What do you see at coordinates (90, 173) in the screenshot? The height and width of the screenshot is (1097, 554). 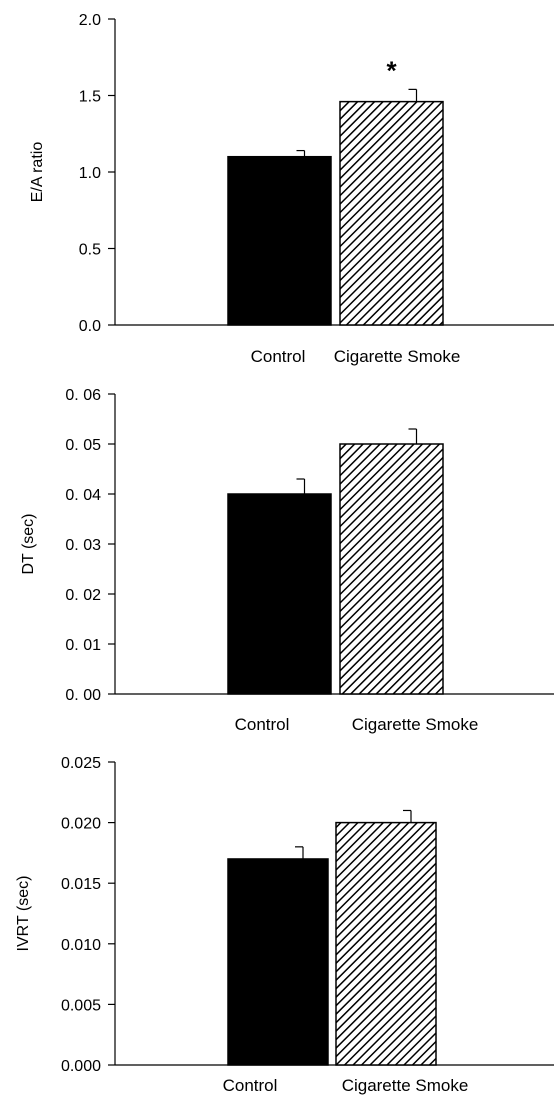 I see `y-tick-label: 1.0` at bounding box center [90, 173].